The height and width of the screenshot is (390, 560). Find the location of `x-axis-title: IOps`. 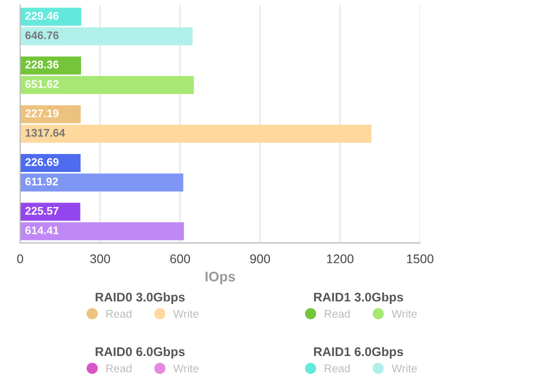

x-axis-title: IOps is located at coordinates (220, 278).